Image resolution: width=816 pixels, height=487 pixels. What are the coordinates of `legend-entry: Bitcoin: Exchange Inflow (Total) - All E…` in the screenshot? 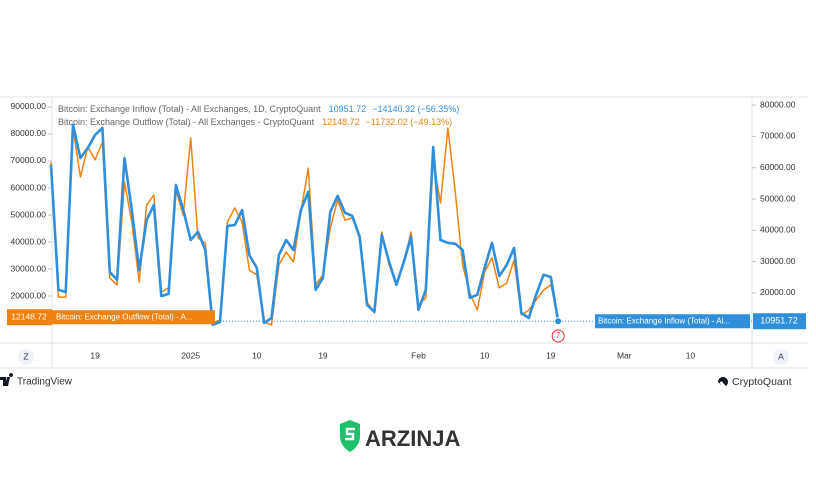 It's located at (258, 109).